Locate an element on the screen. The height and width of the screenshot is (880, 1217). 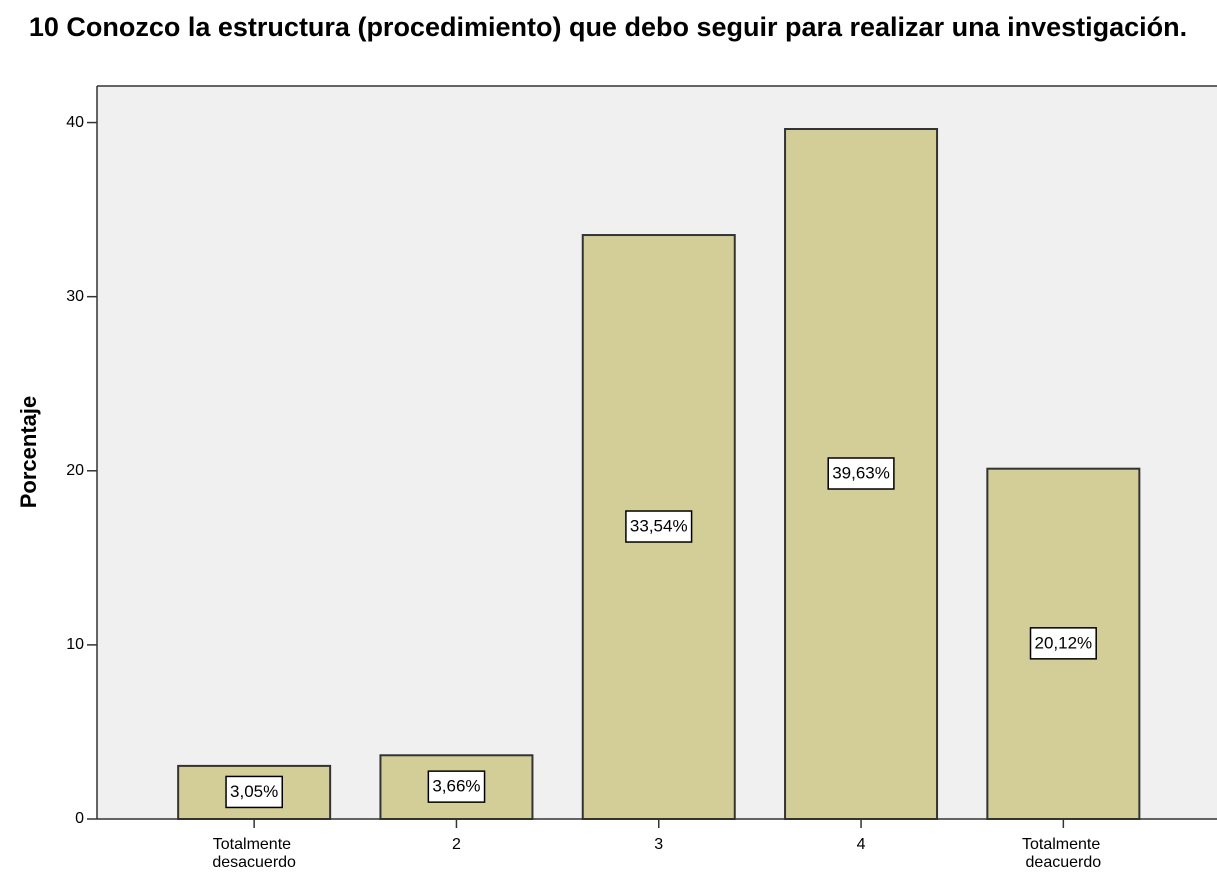
y-tick-label: 40 is located at coordinates (75, 122).